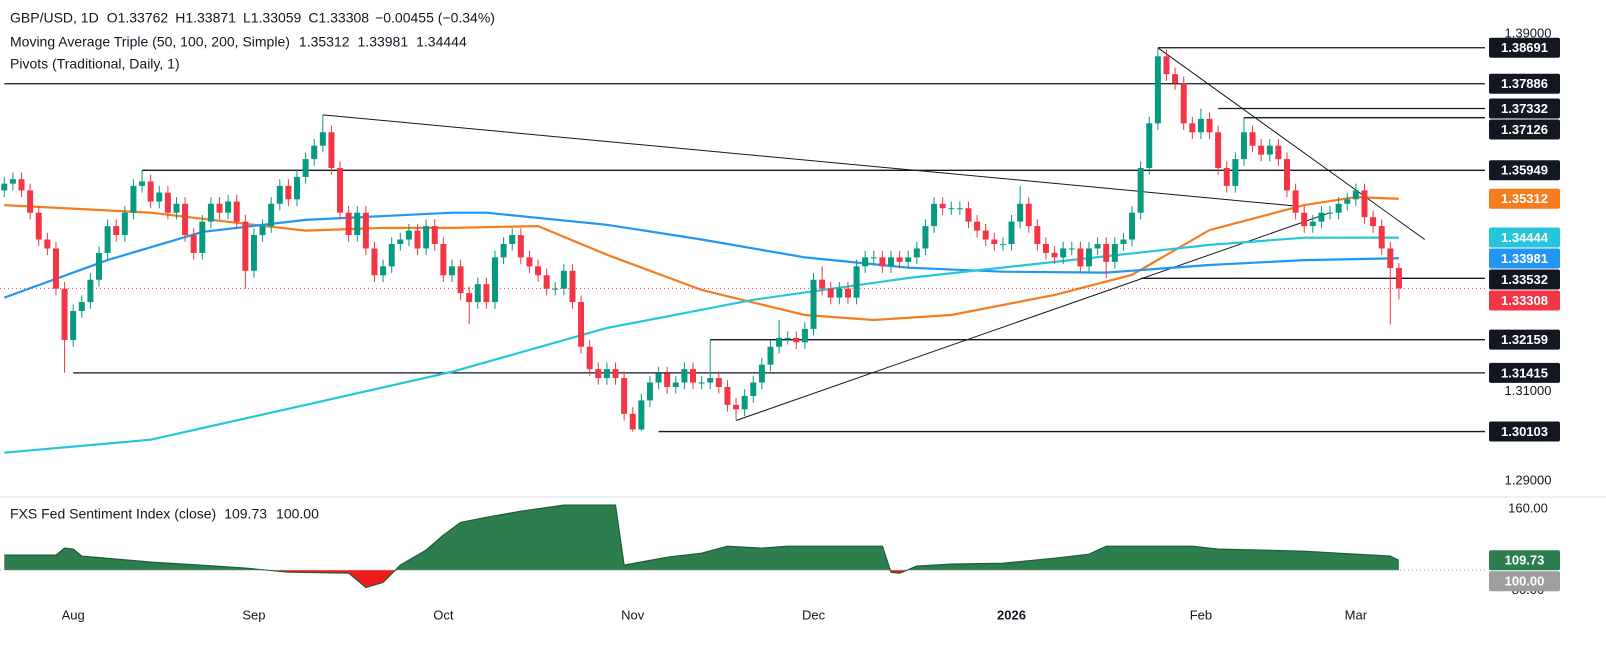  Describe the element at coordinates (587, 579) in the screenshot. I see `sentiment-area-below` at that location.